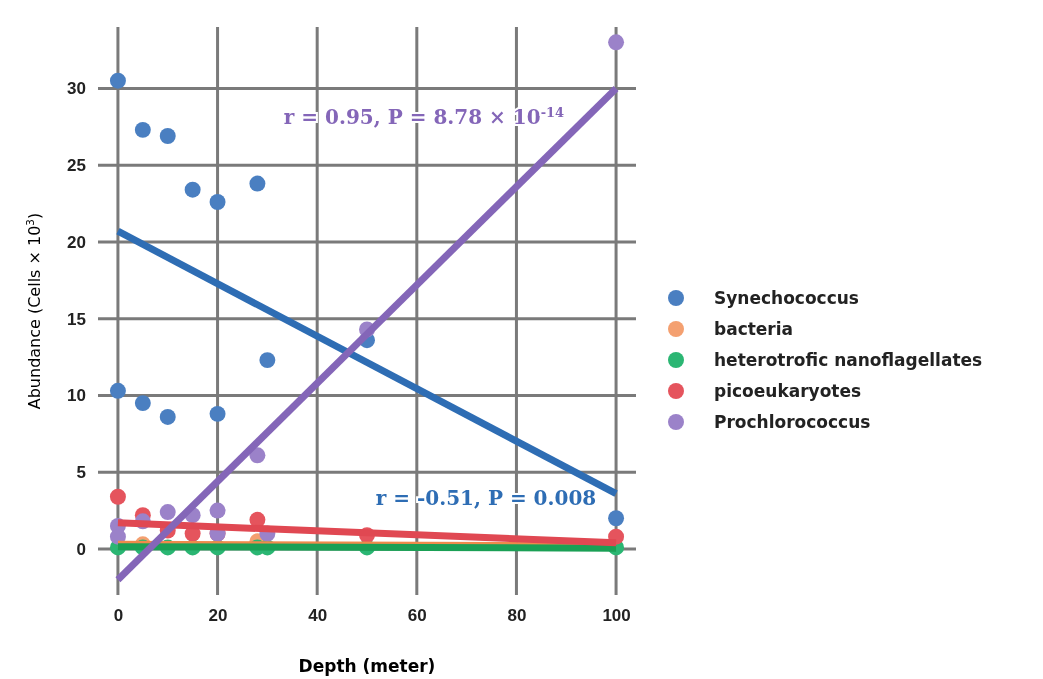  I want to click on x-tick-label: 60, so click(417, 616).